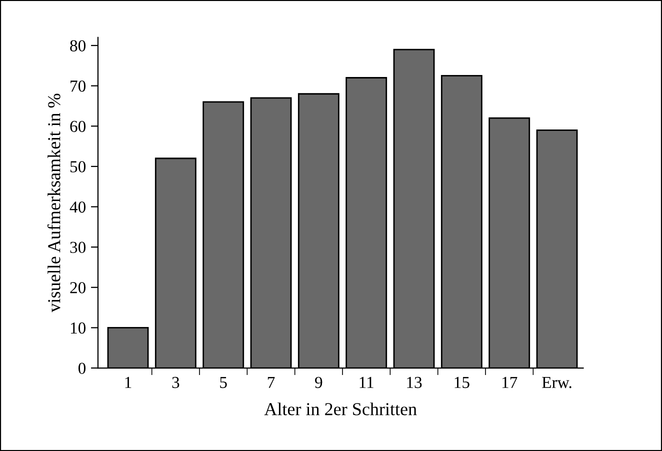  Describe the element at coordinates (78, 288) in the screenshot. I see `y-tick-label: 20` at that location.